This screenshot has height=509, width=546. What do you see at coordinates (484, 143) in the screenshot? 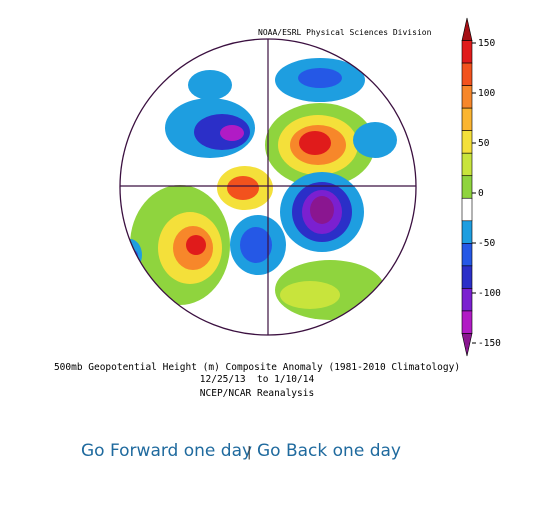
I see `colorbar-label: 50` at bounding box center [484, 143].